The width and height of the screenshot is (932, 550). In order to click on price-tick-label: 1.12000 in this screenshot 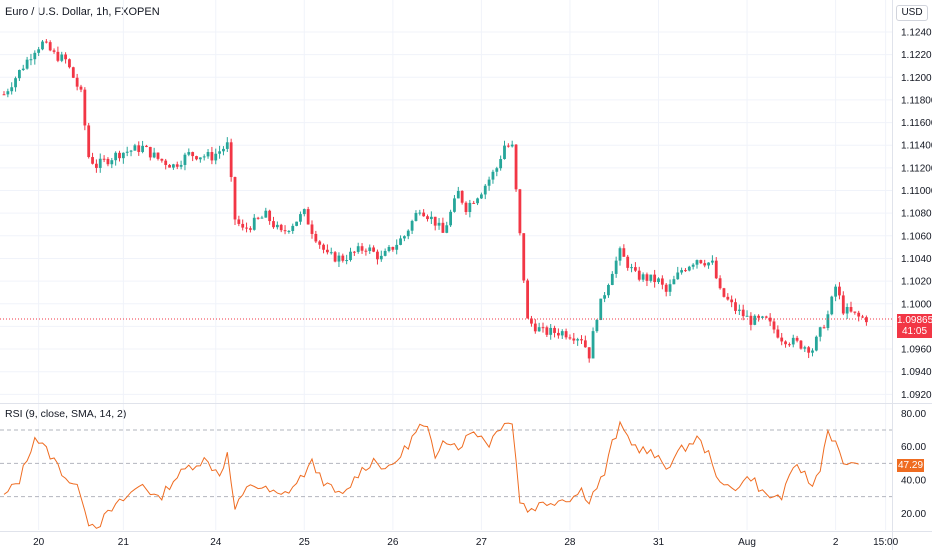, I will do `click(916, 78)`.